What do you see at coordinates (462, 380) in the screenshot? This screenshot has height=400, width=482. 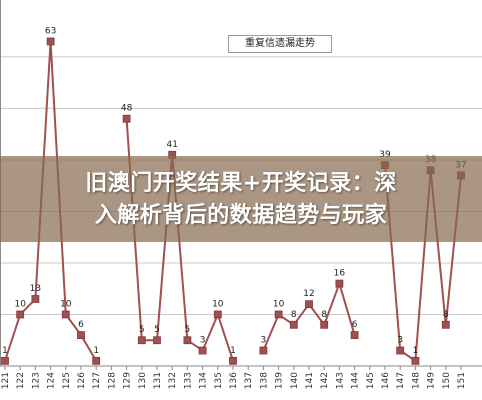 I see `x-tick-label: 151` at bounding box center [462, 380].